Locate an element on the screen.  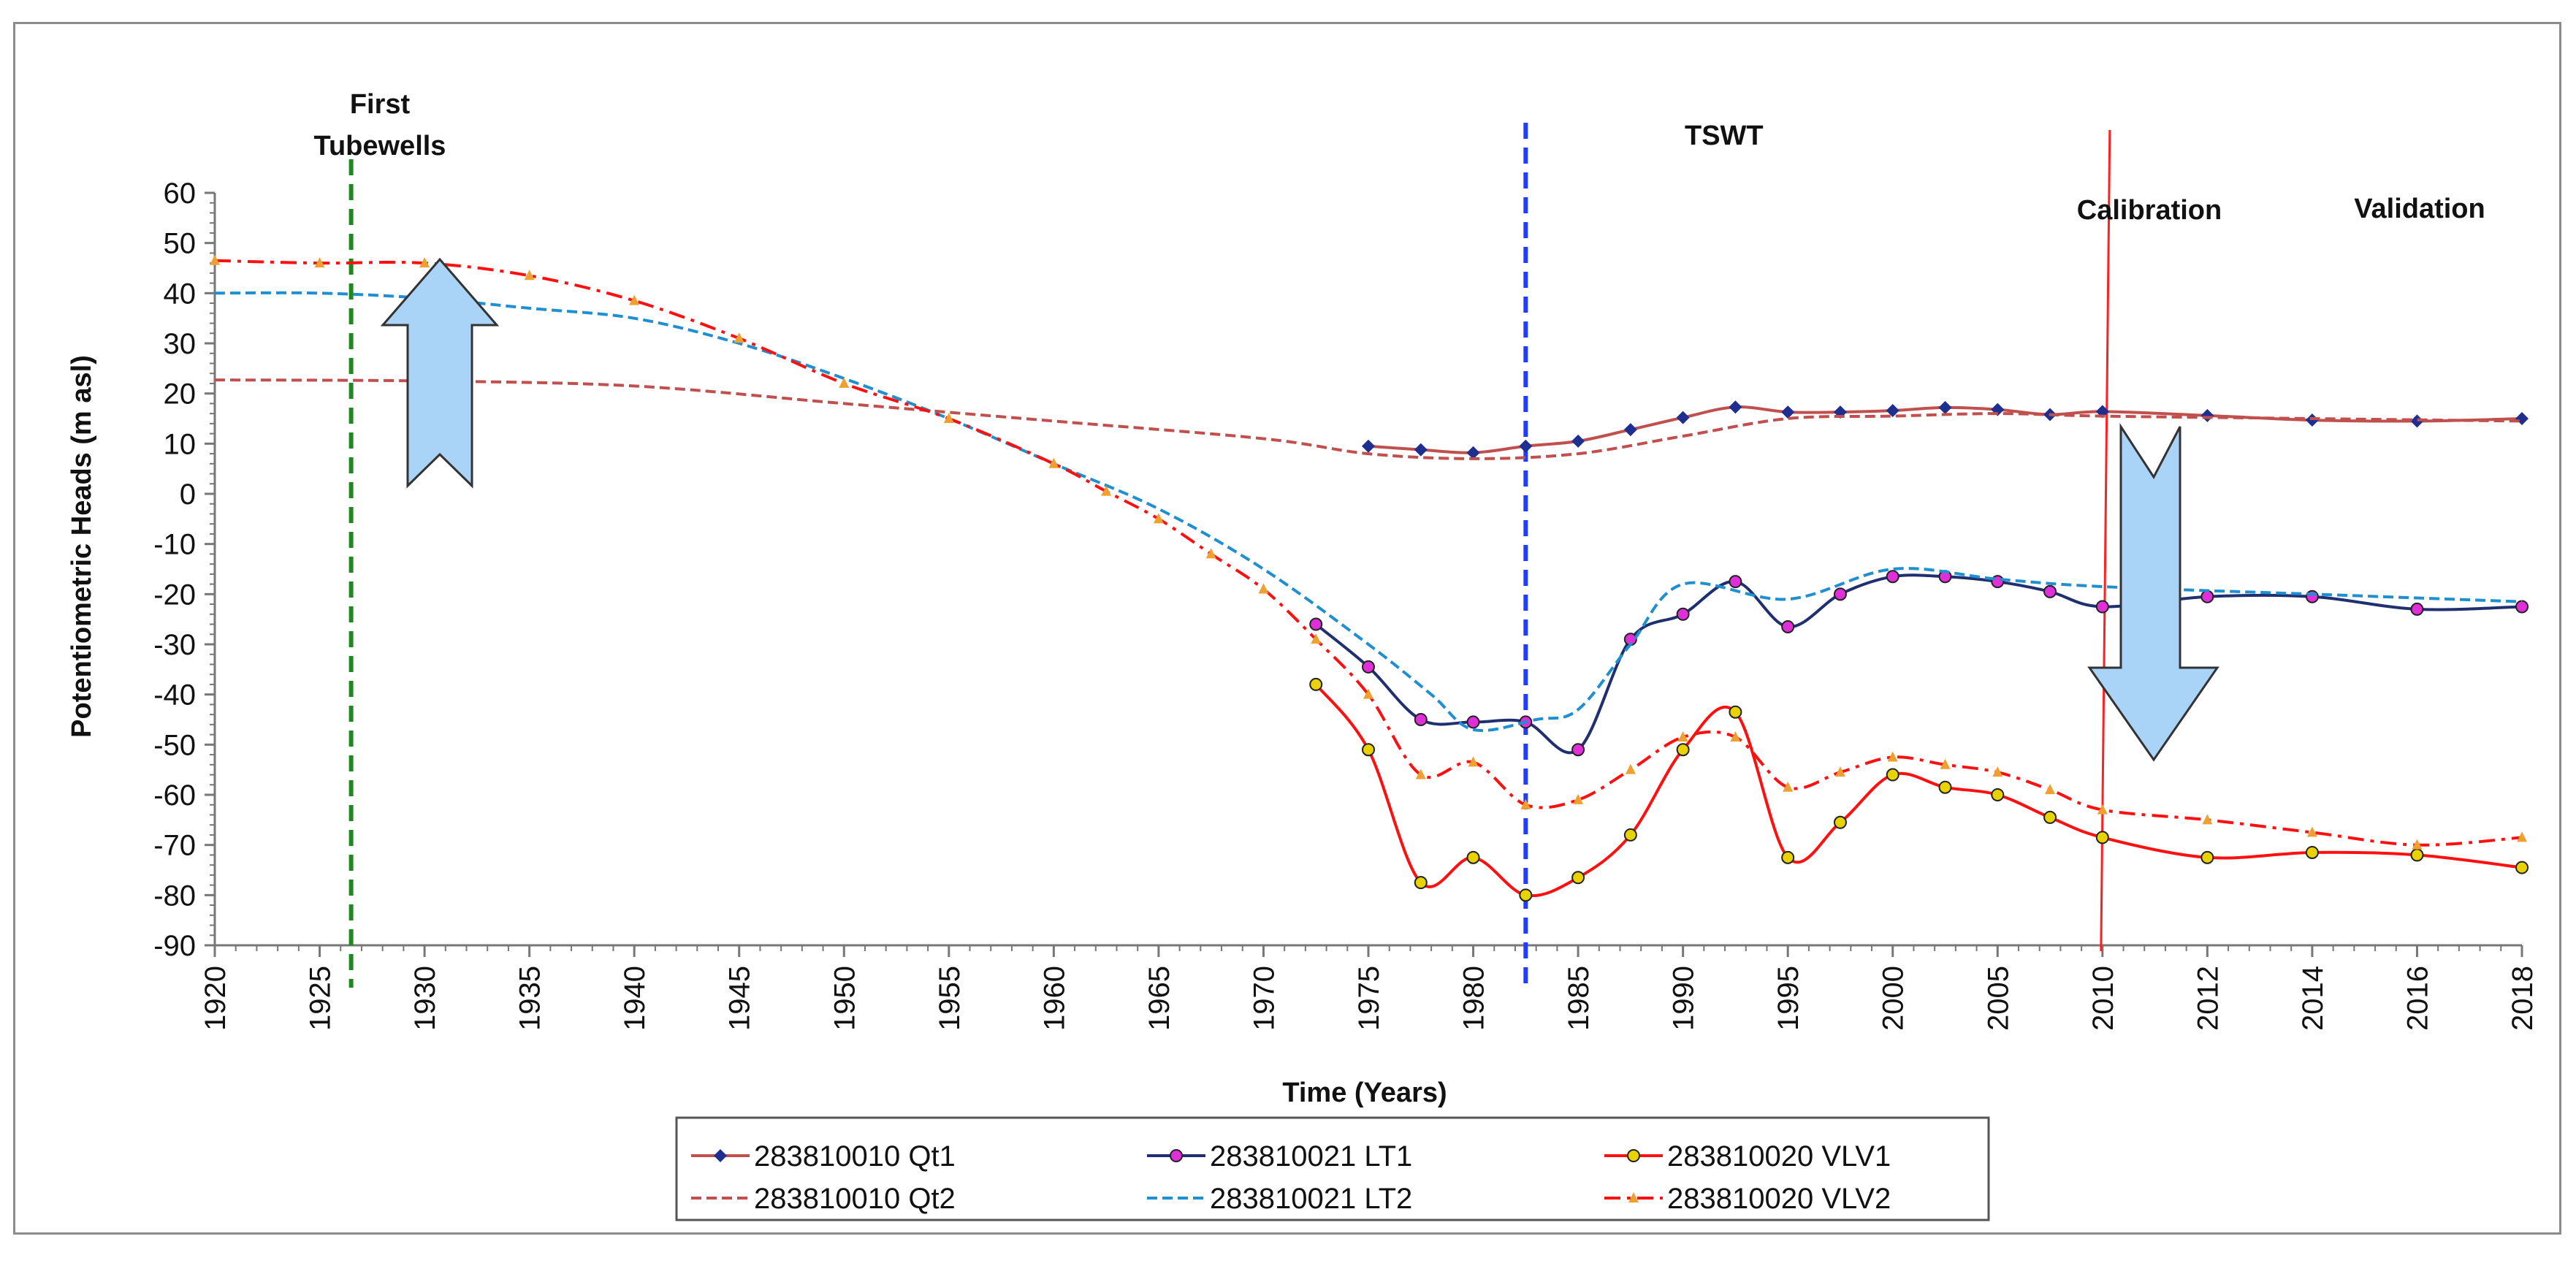
legend-label-283810020-vlv1: 283810020 VLV1 is located at coordinates (1779, 1156).